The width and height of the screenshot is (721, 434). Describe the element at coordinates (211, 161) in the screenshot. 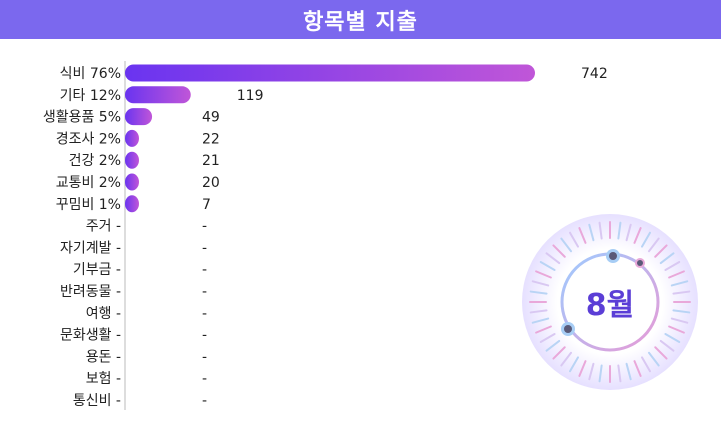

I see `value-label: 21` at that location.